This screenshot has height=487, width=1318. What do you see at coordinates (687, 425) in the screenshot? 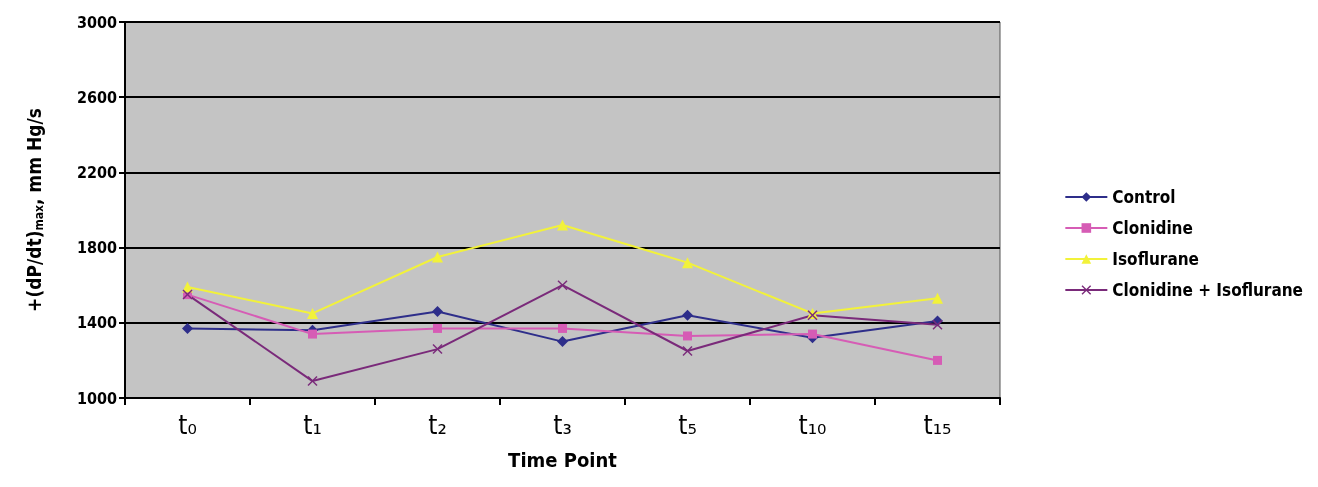
I see `x-tick-label: t₅` at bounding box center [687, 425].